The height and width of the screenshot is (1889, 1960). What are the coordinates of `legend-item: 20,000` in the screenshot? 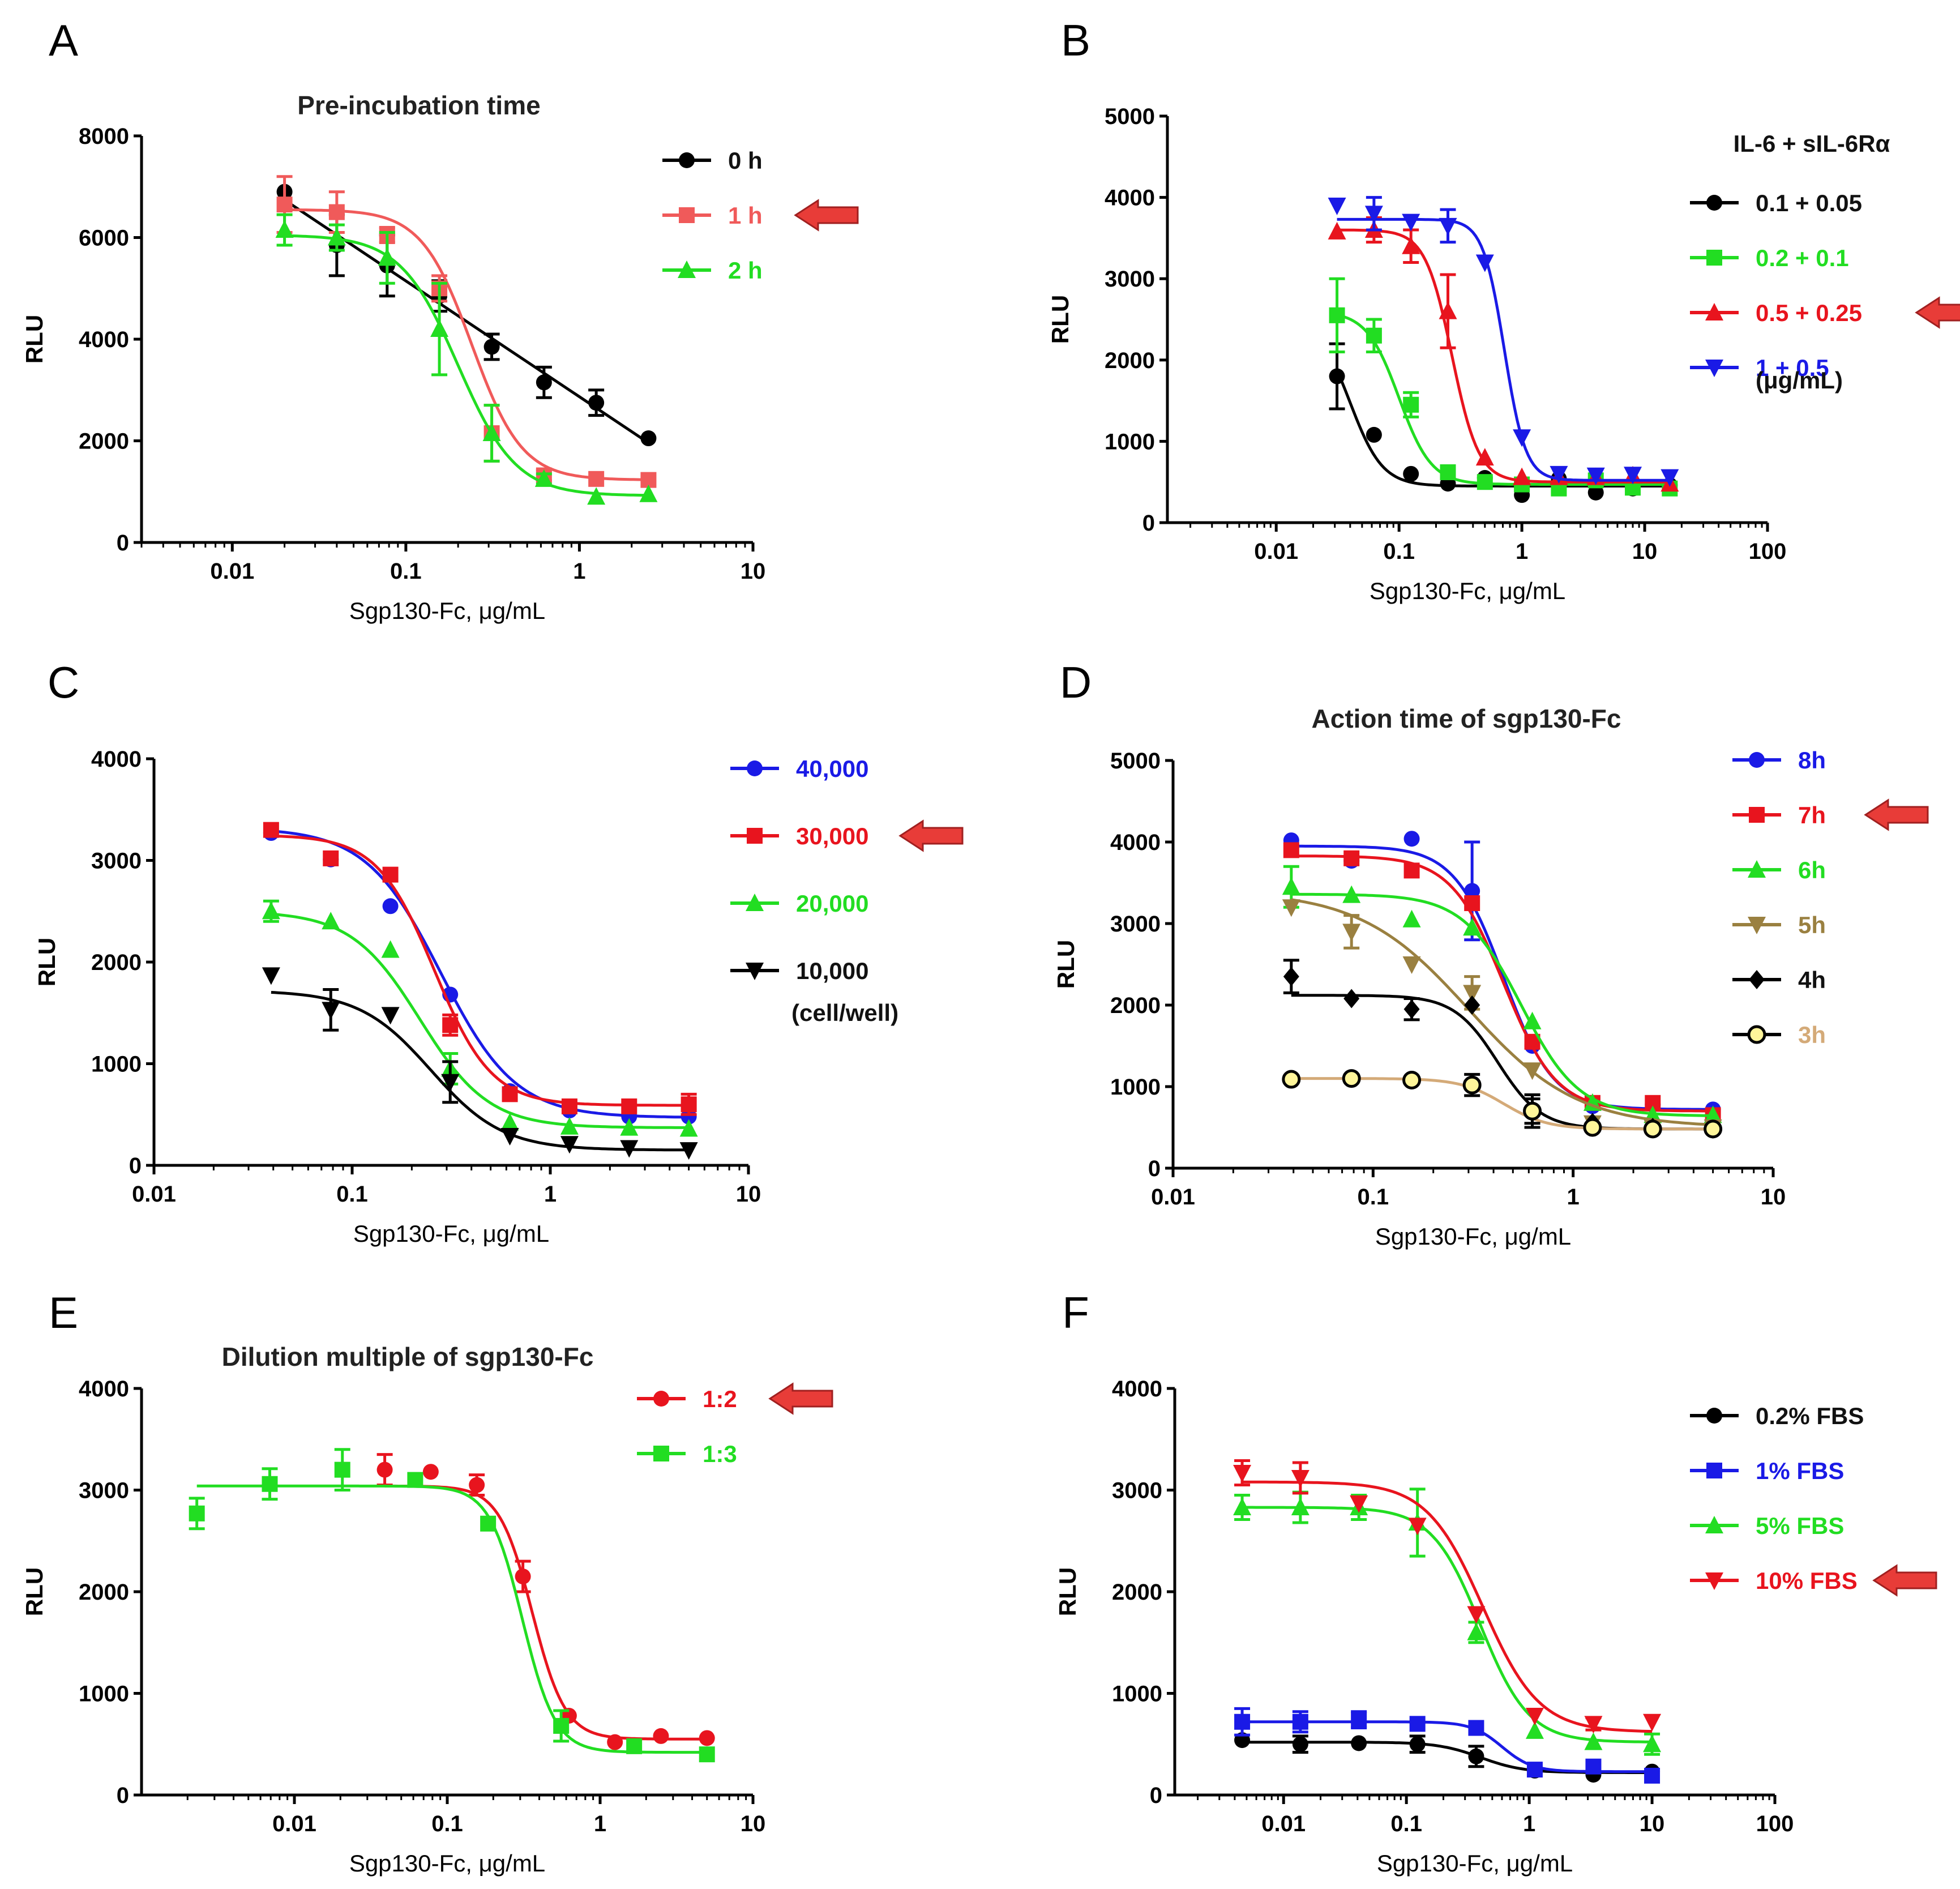 It's located at (799, 903).